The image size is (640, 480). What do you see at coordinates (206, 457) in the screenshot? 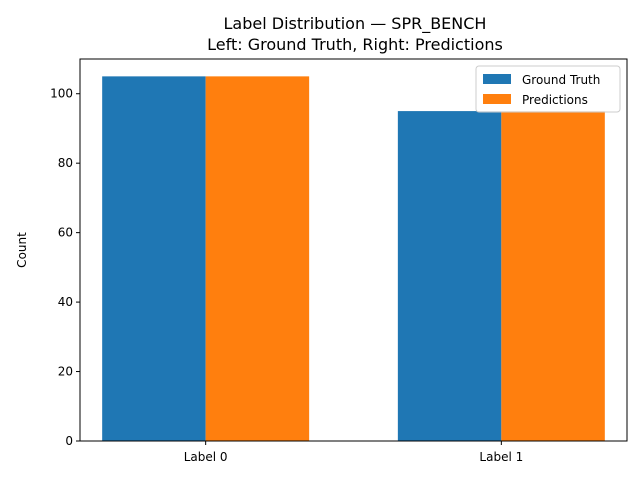
I see `x-tick-label: Label 0` at bounding box center [206, 457].